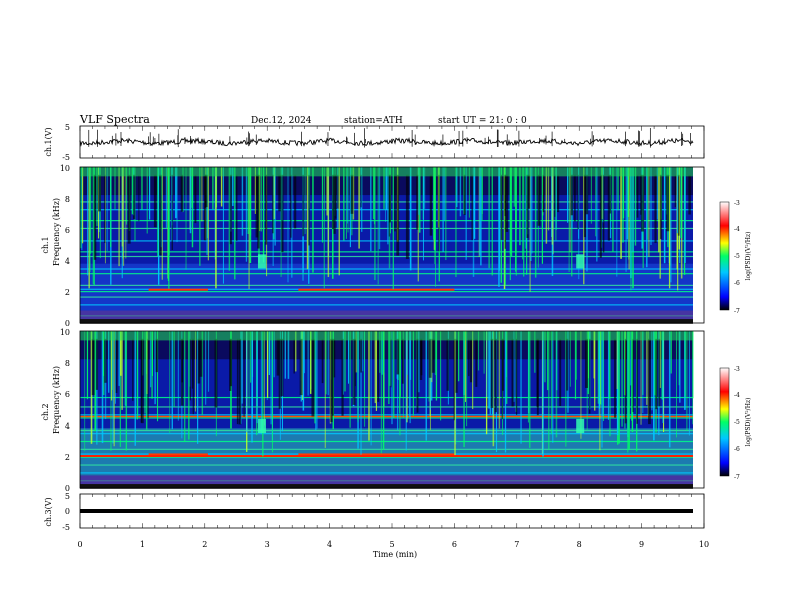 The height and width of the screenshot is (612, 792). I want to click on ch2-ytick-10: 10, so click(65, 332).